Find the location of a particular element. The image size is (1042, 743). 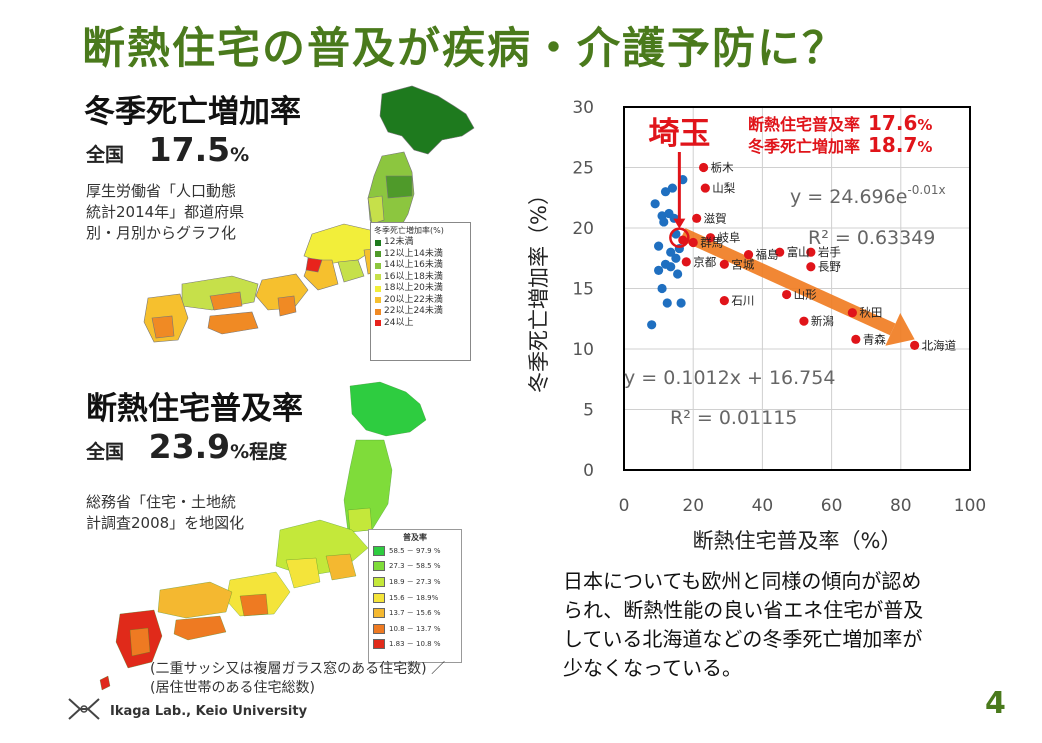

legend-label: 16以上18未満 is located at coordinates (413, 276).